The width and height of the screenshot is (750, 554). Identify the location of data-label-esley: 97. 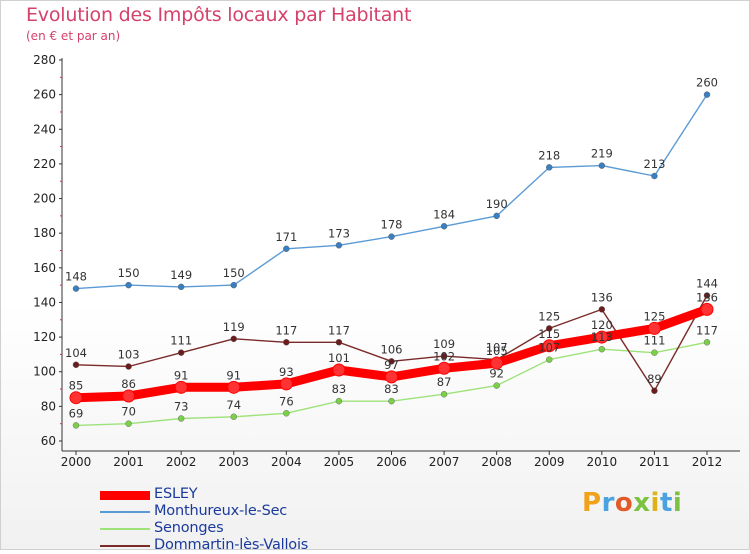
(391, 365).